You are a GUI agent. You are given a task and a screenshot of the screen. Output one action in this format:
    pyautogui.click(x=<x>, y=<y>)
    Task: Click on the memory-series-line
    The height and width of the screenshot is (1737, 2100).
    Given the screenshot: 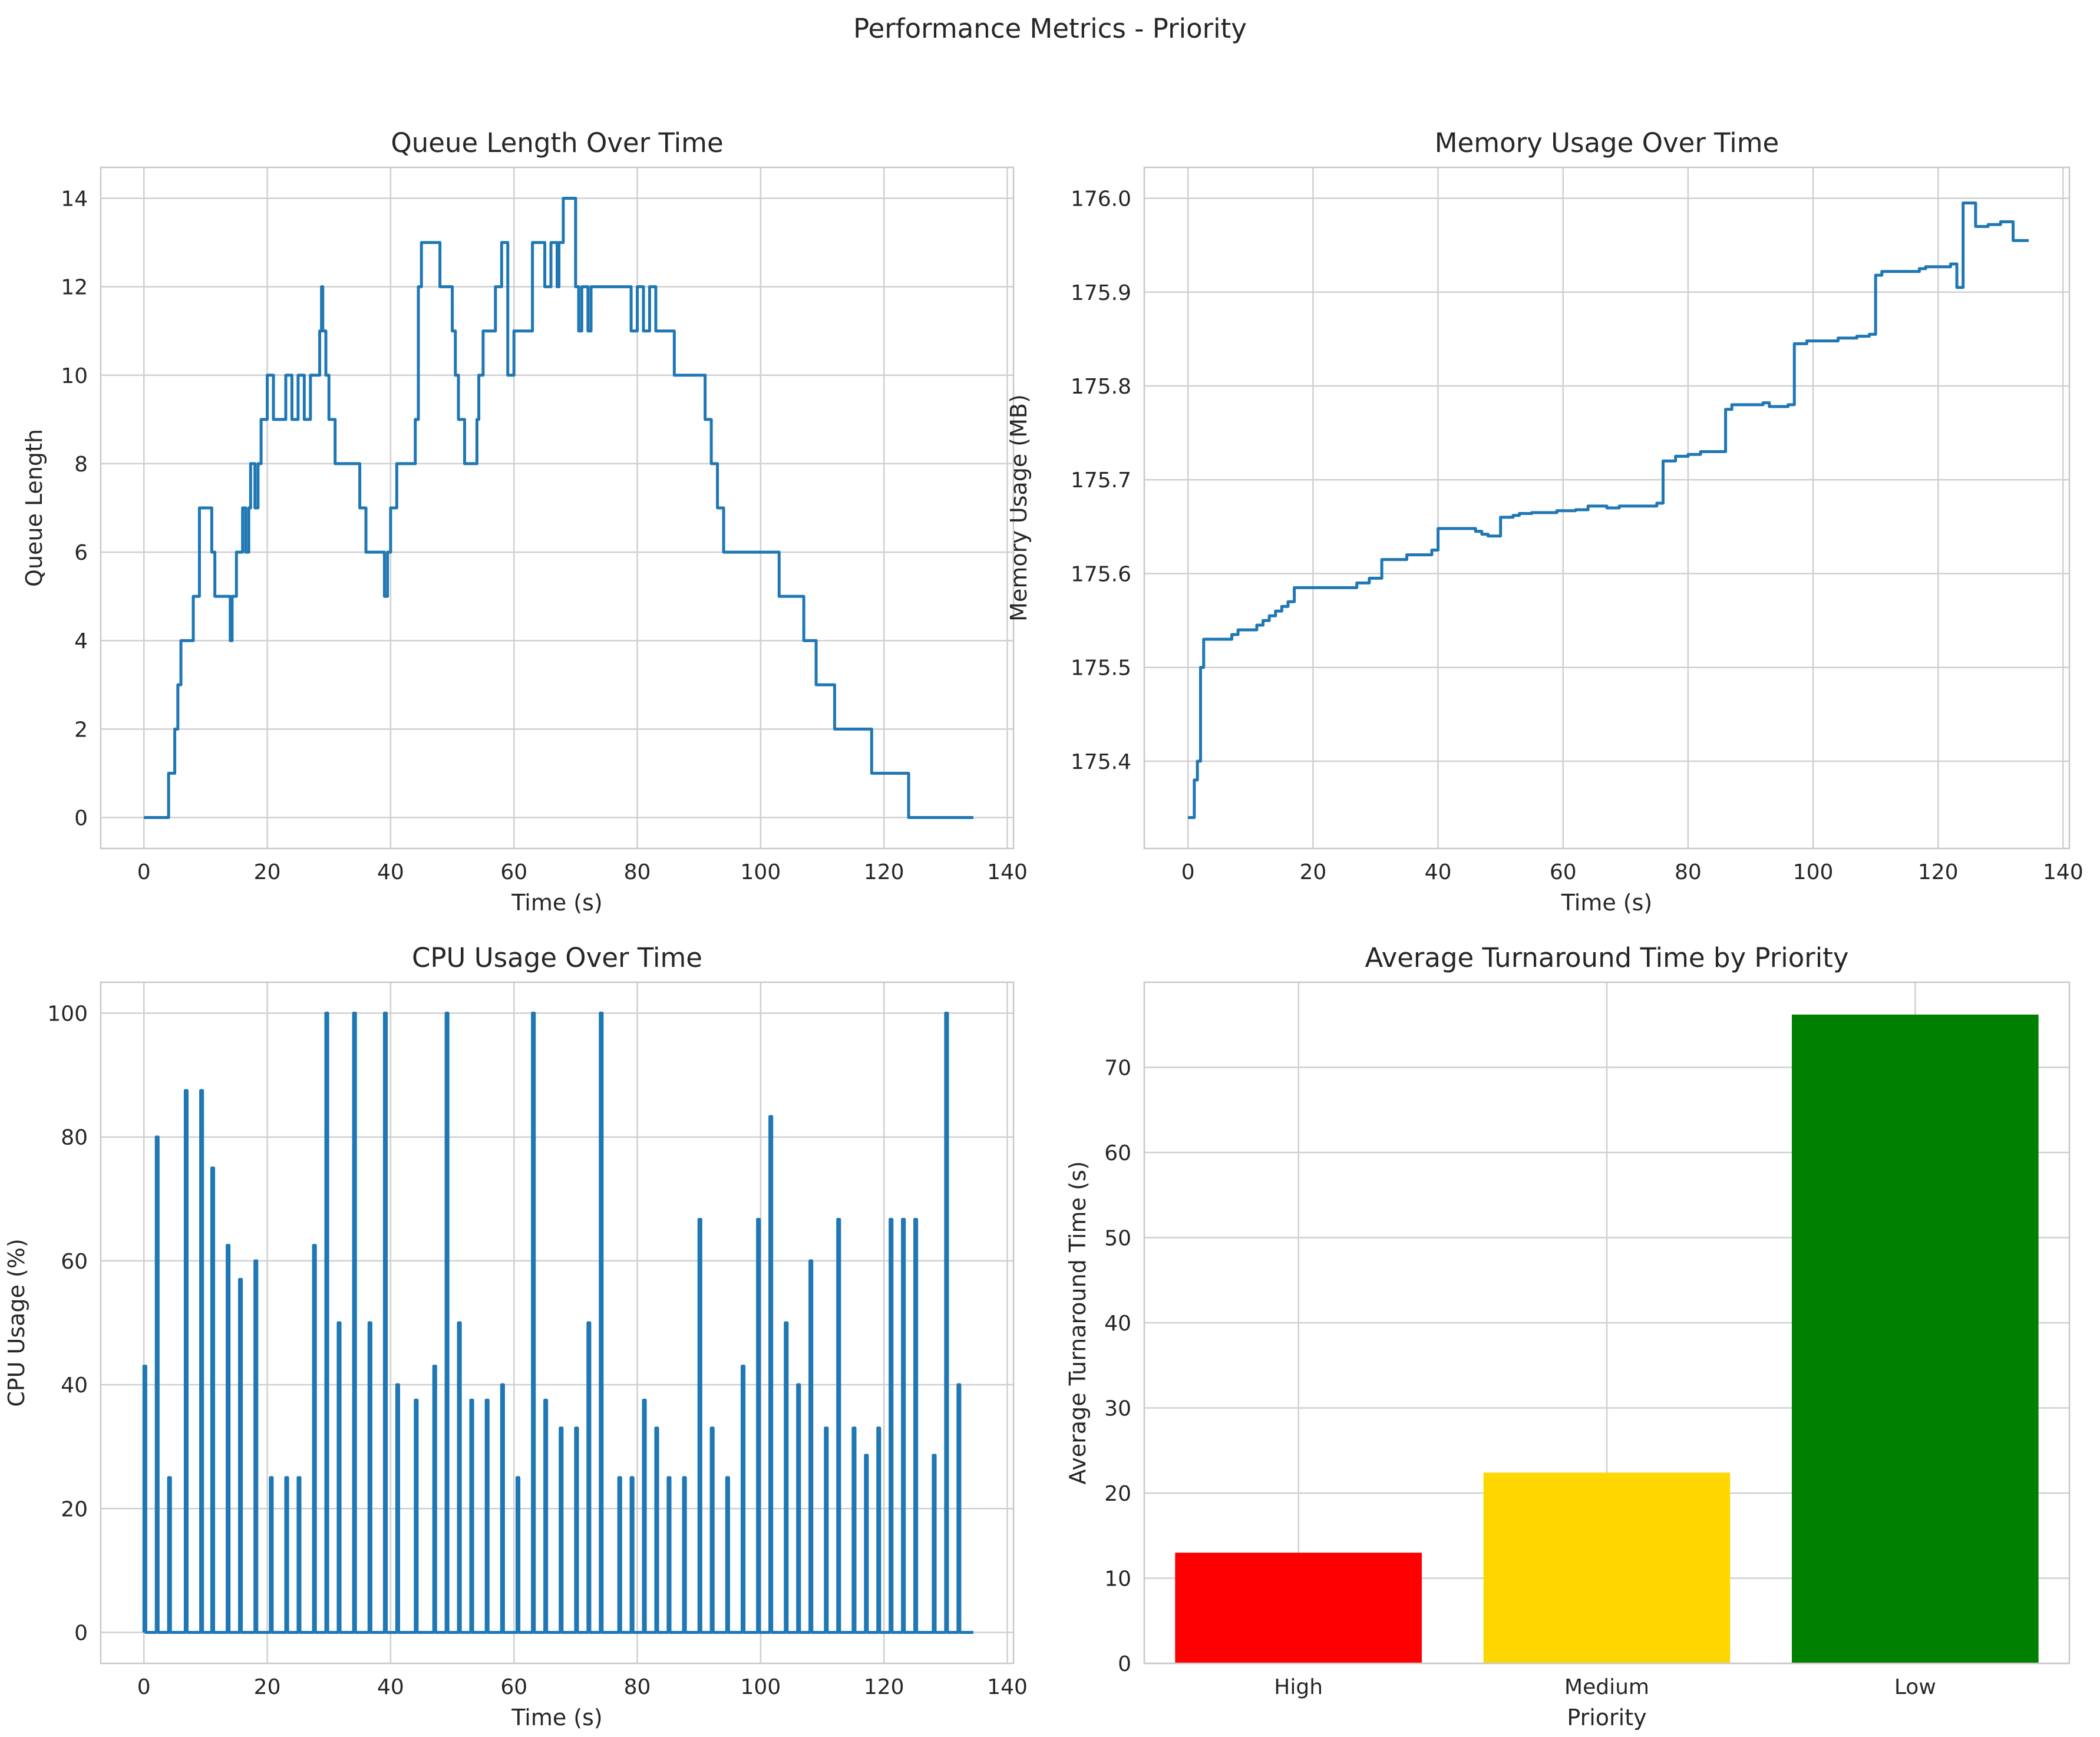 What is the action you would take?
    pyautogui.click(x=1608, y=510)
    